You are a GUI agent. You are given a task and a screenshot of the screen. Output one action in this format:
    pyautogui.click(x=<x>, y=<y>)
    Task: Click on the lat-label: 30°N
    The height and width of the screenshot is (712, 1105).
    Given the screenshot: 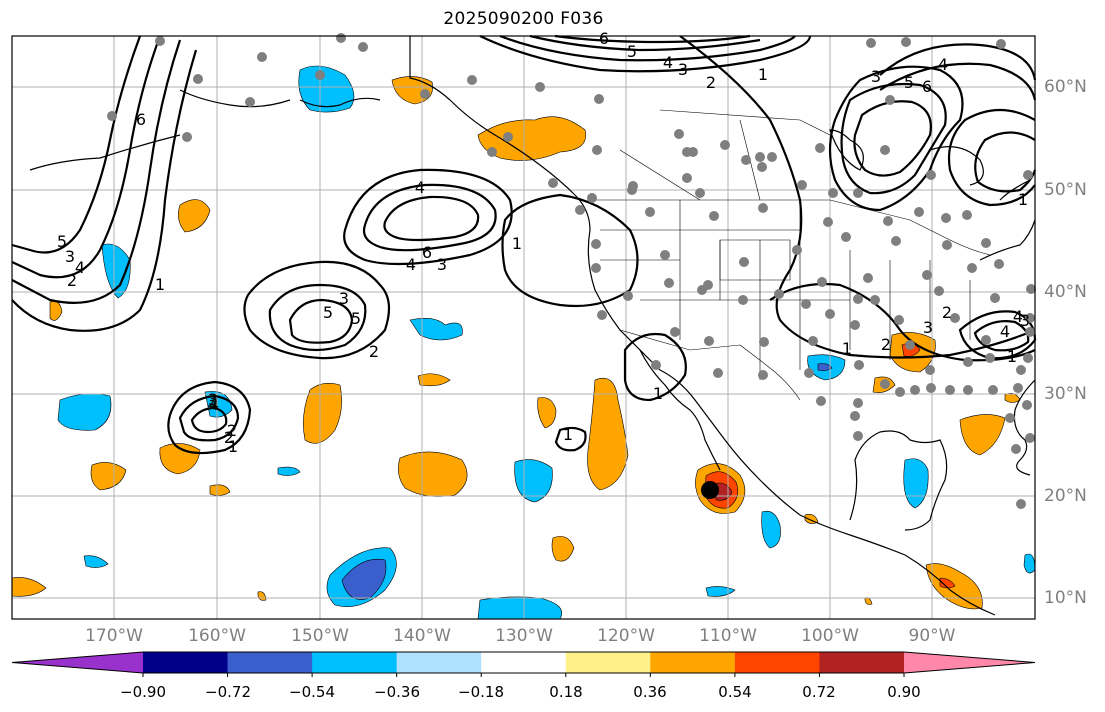 What is the action you would take?
    pyautogui.click(x=1065, y=394)
    